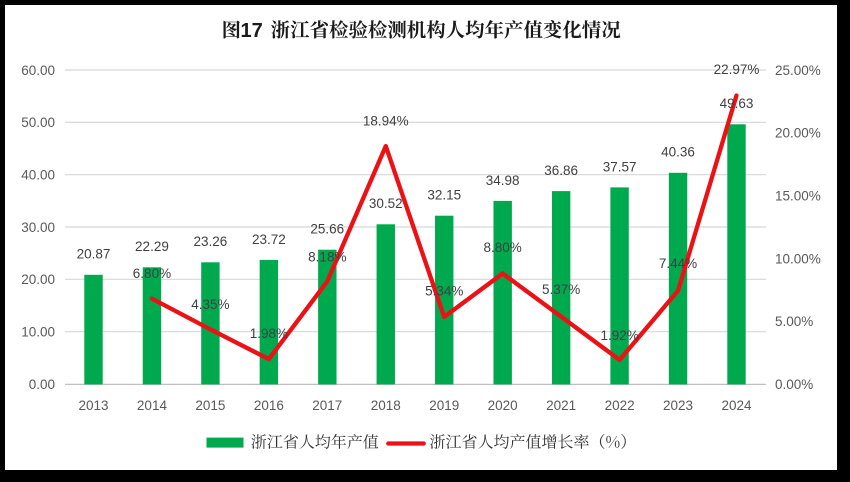  What do you see at coordinates (619, 335) in the screenshot?
I see `svg-text: 1.92%` at bounding box center [619, 335].